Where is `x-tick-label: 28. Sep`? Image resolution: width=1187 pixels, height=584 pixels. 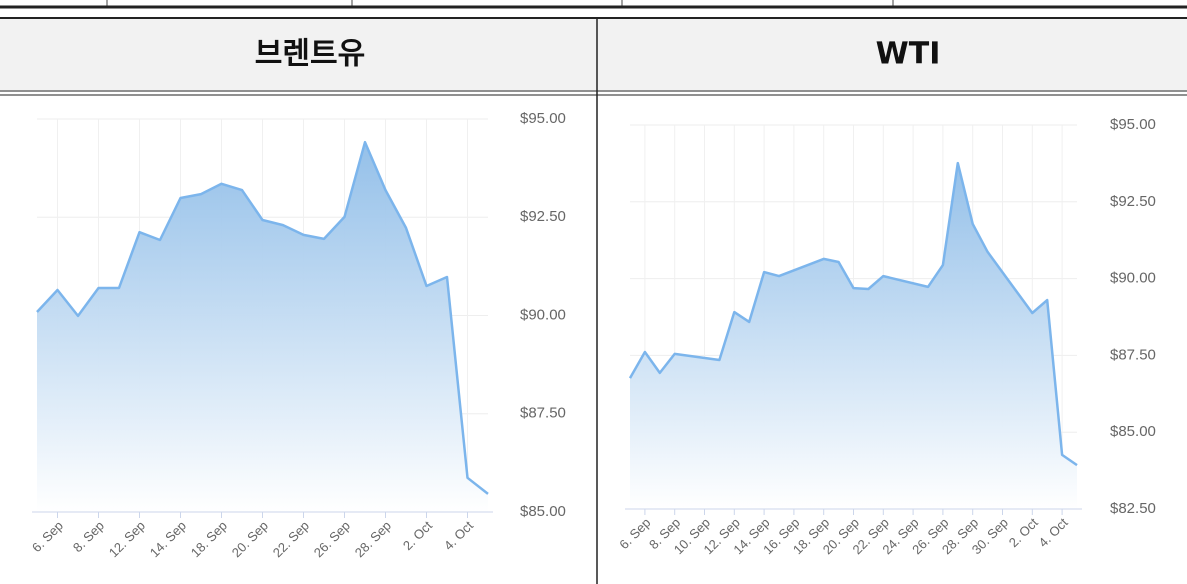 x-tick-label: 28. Sep is located at coordinates (373, 539).